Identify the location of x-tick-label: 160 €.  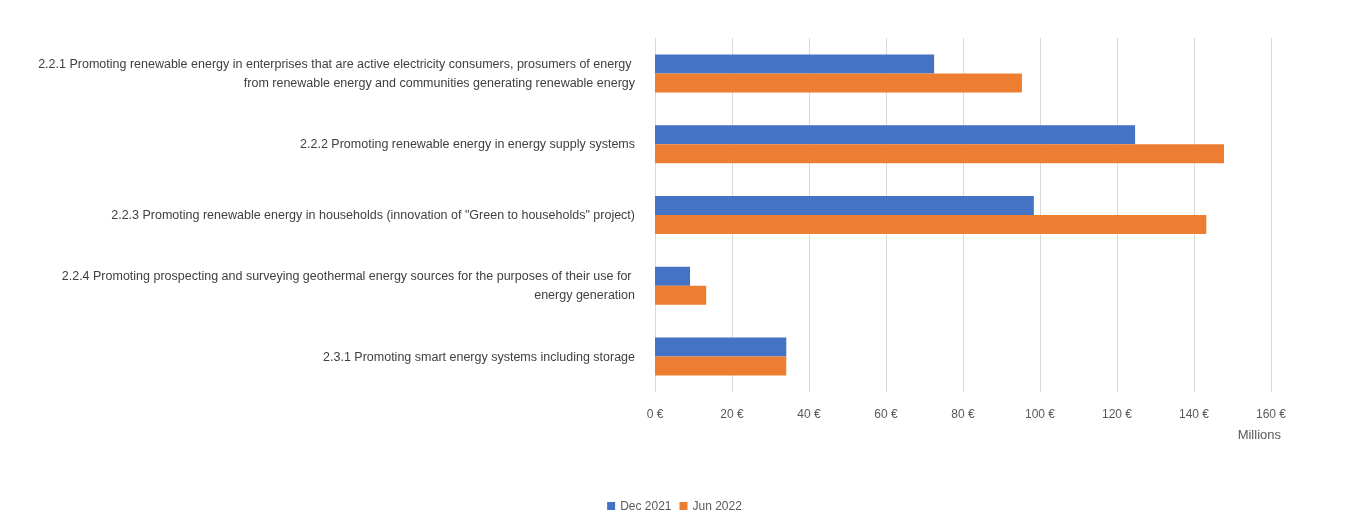
(1271, 414).